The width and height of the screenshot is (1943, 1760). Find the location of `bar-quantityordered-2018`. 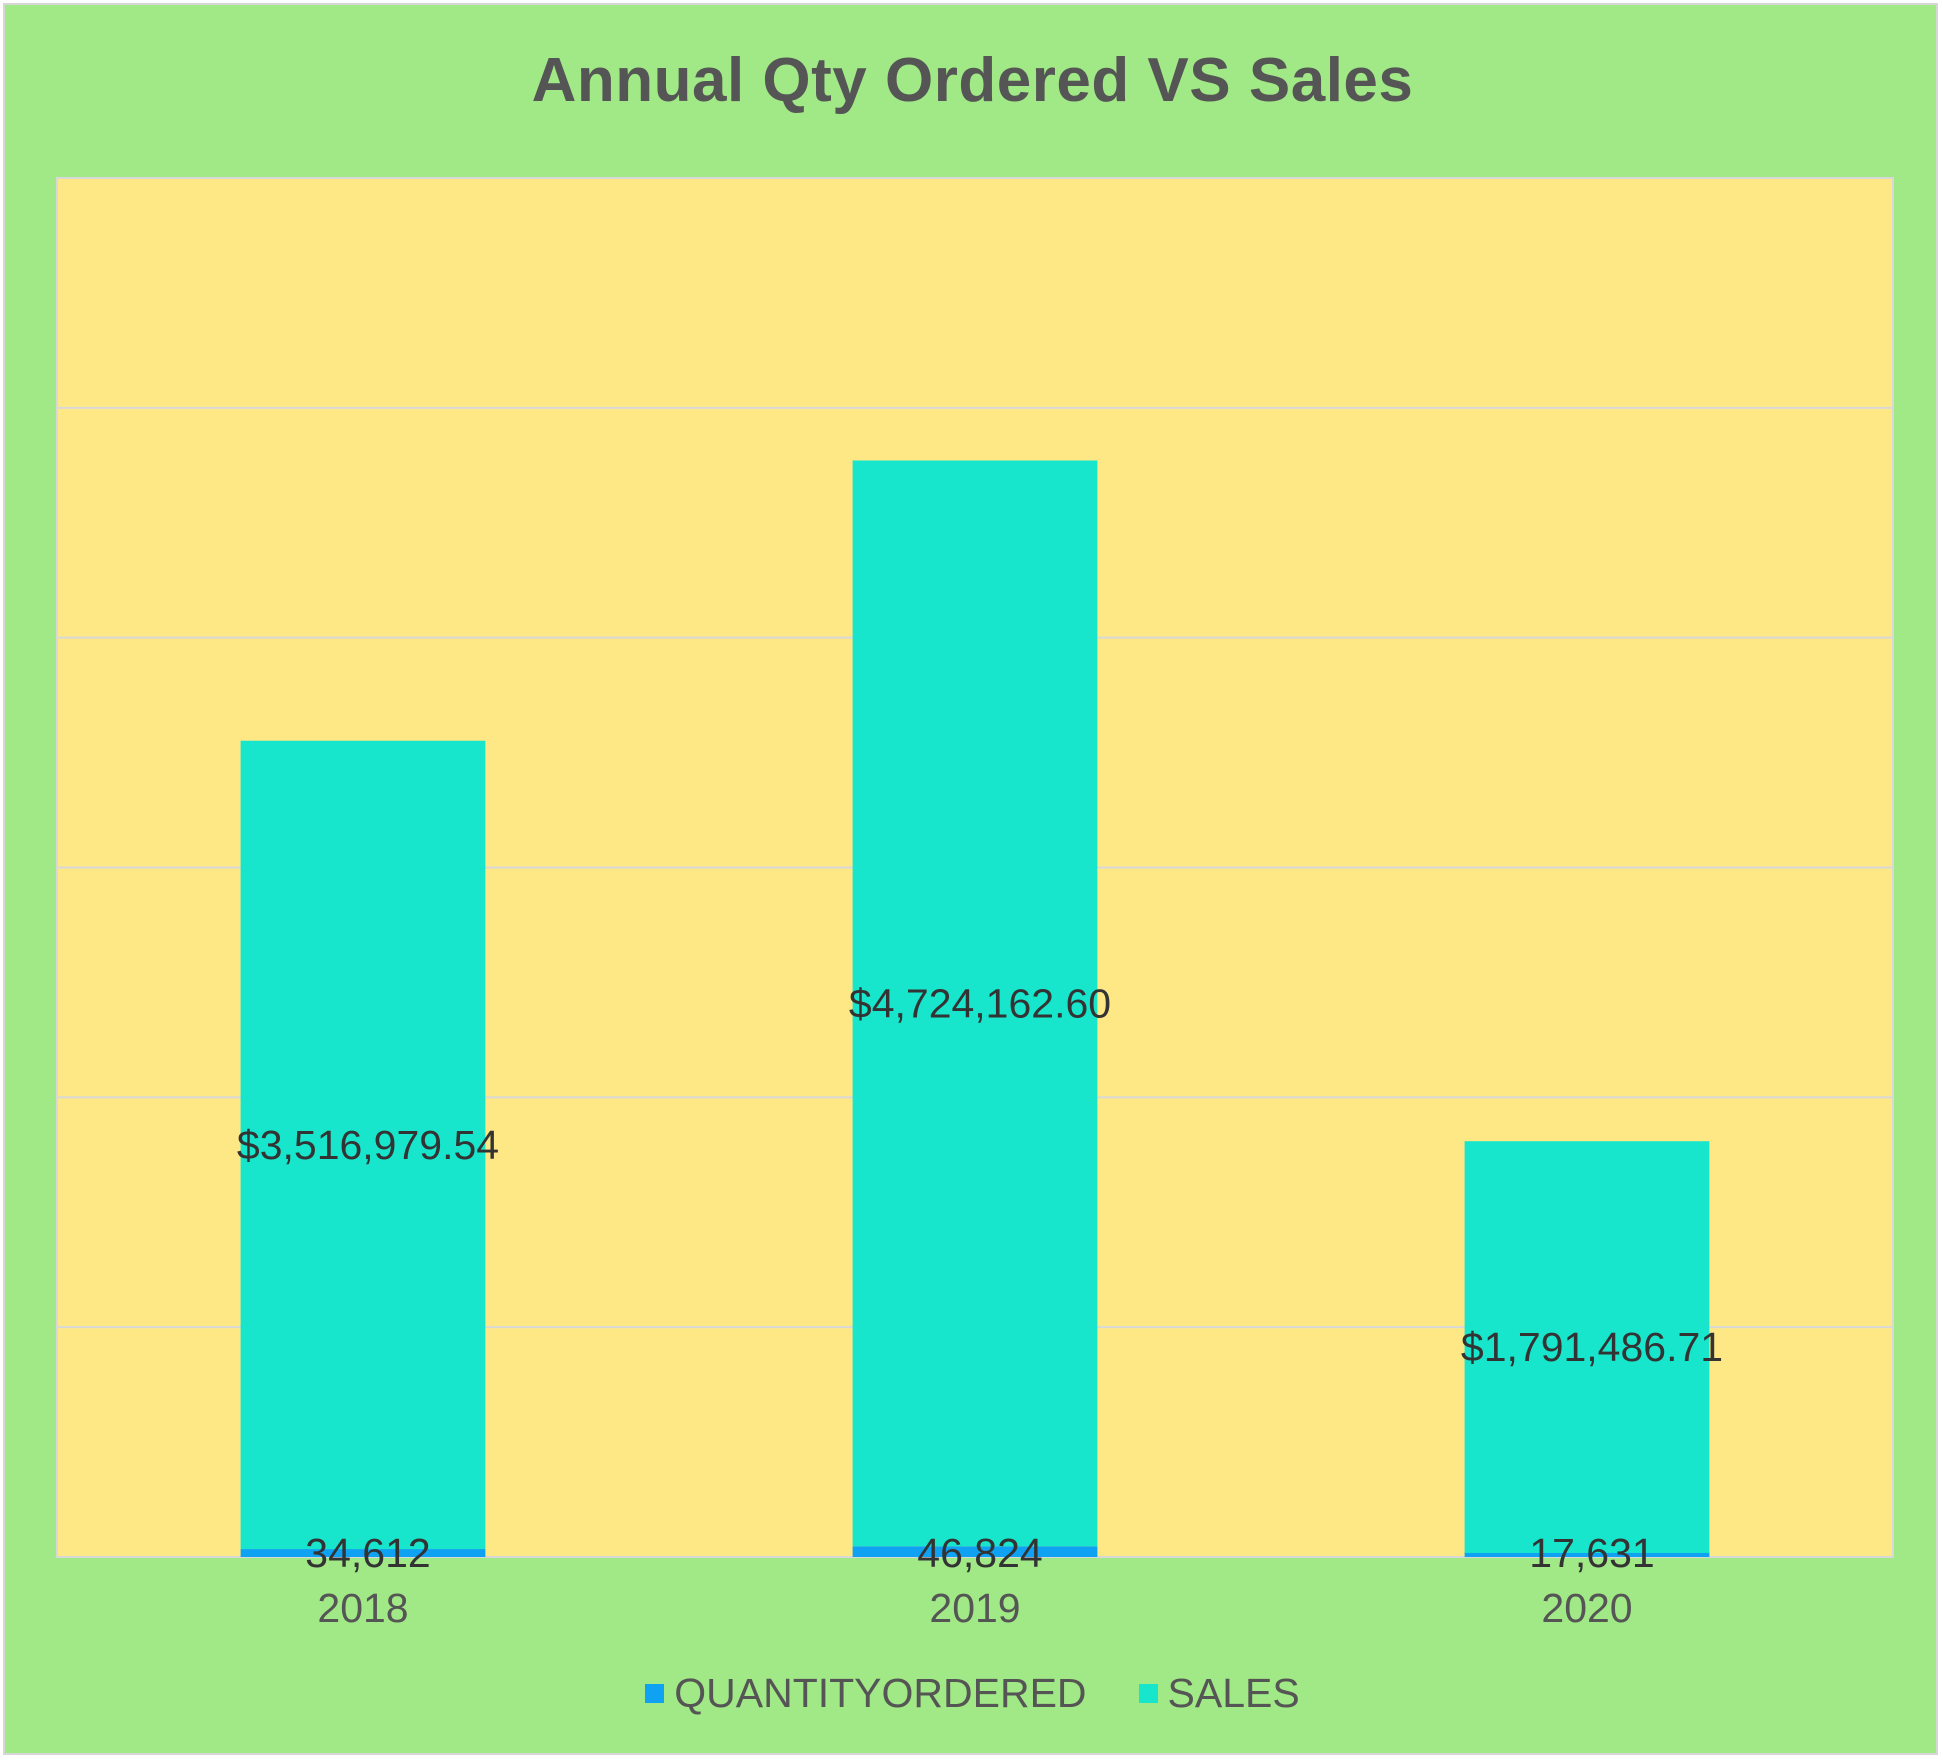

bar-quantityordered-2018 is located at coordinates (363, 1553).